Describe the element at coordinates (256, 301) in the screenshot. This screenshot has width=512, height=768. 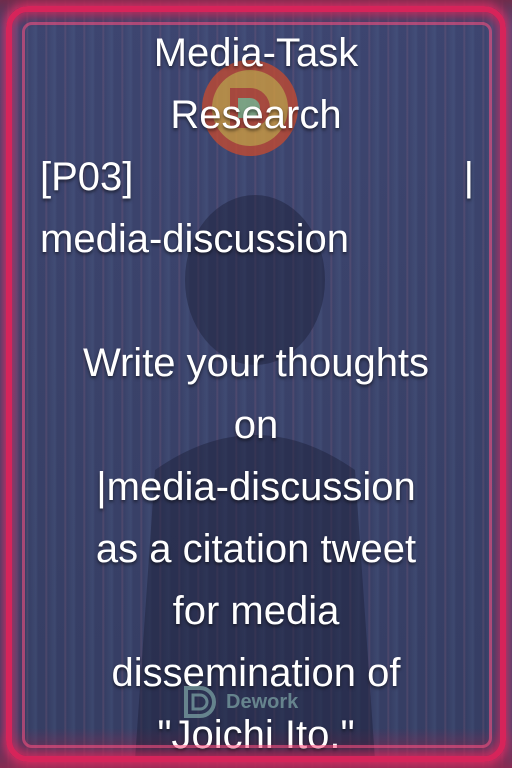
I see `spacer` at that location.